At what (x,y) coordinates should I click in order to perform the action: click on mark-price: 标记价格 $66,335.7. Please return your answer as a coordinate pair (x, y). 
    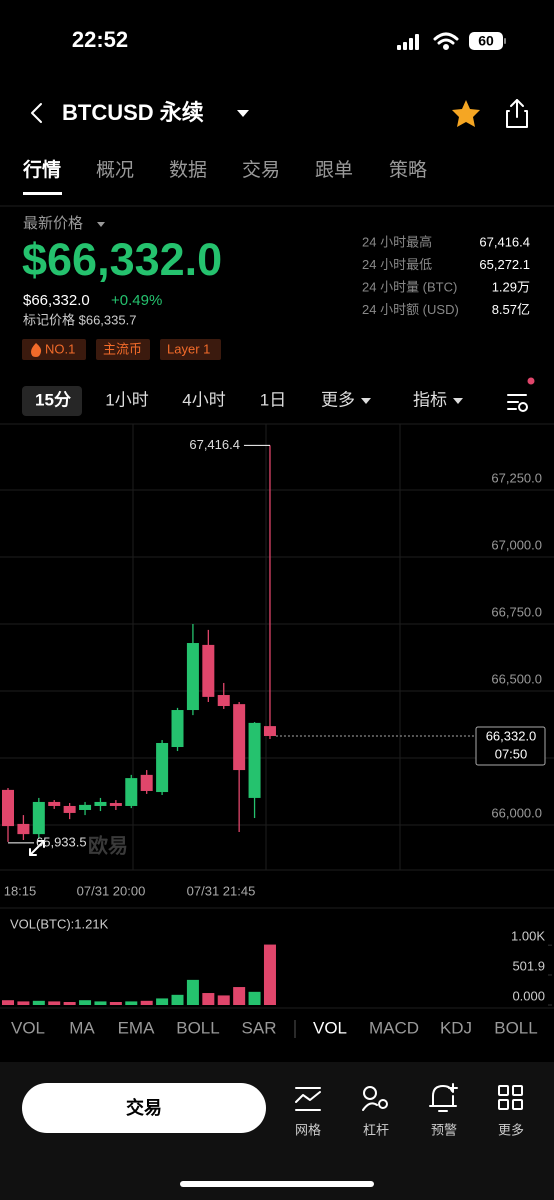
    Looking at the image, I should click on (79, 319).